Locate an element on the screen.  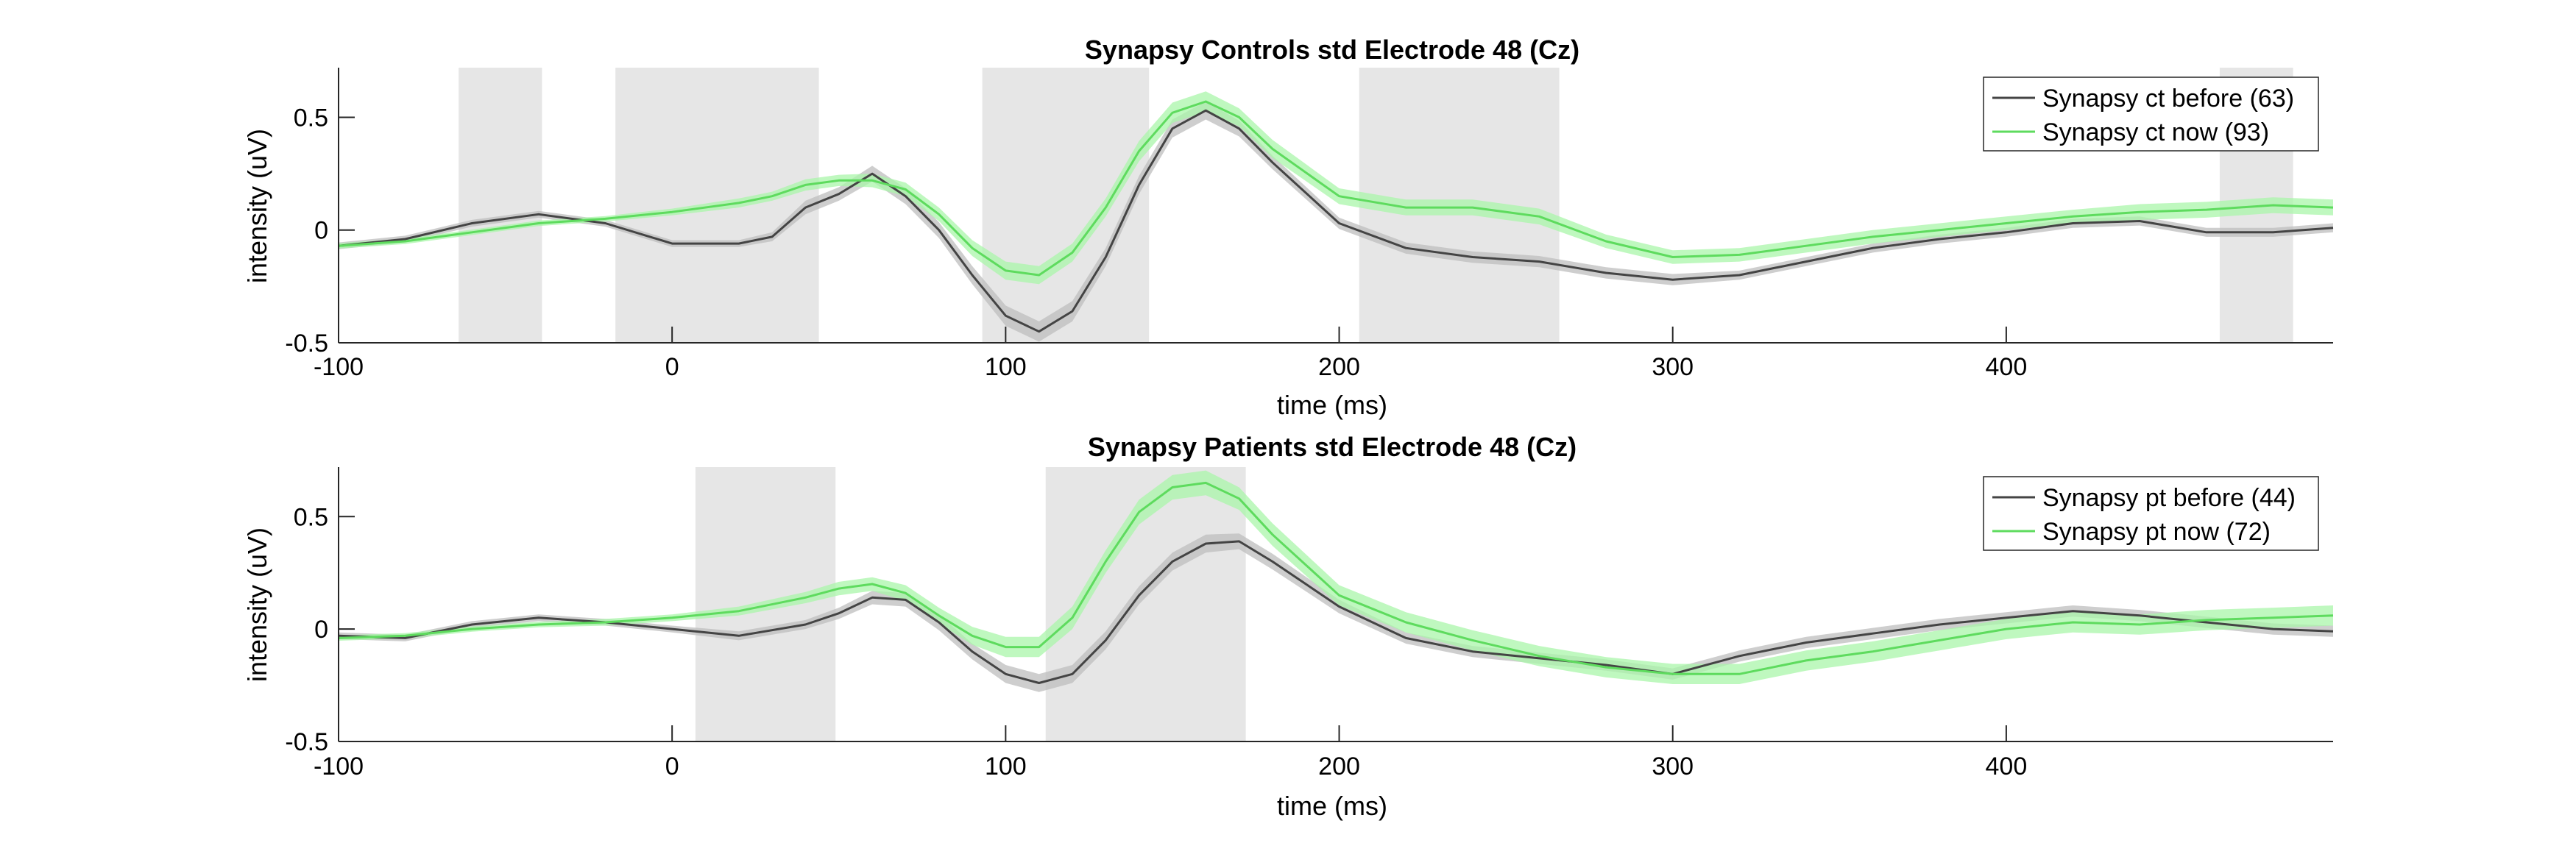
x-tick-label-patients-4: 300 is located at coordinates (1673, 766).